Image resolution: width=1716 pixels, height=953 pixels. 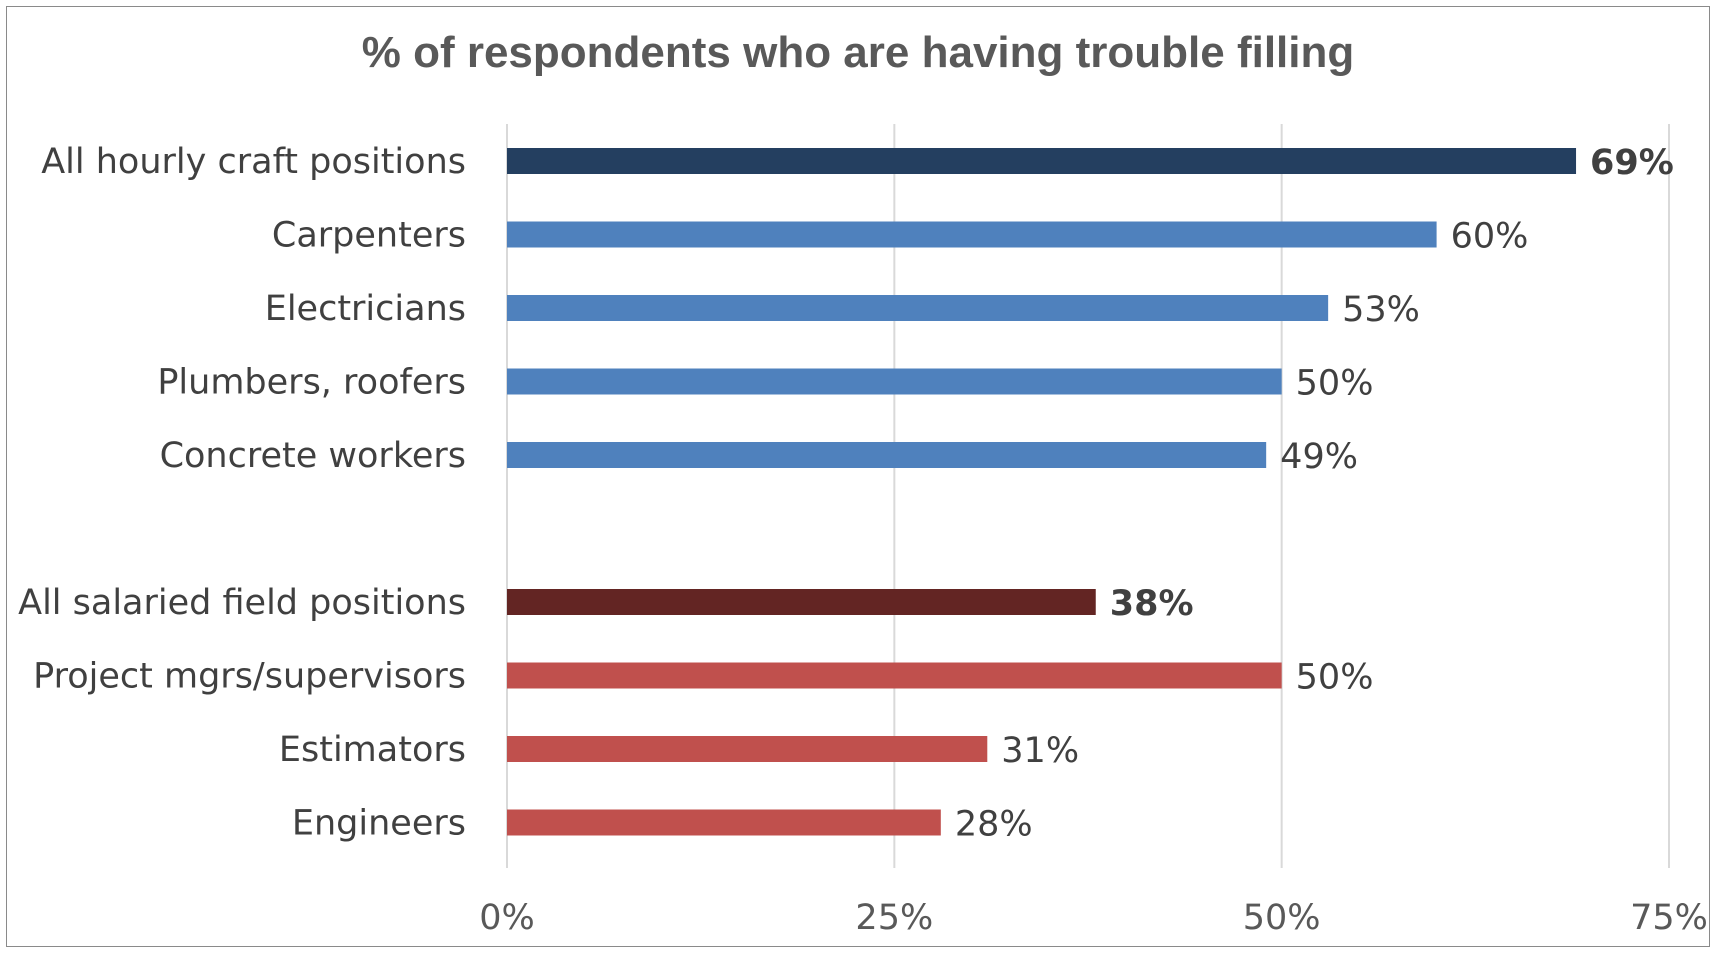 I want to click on category-label: All hourly craft positions, so click(x=253, y=162).